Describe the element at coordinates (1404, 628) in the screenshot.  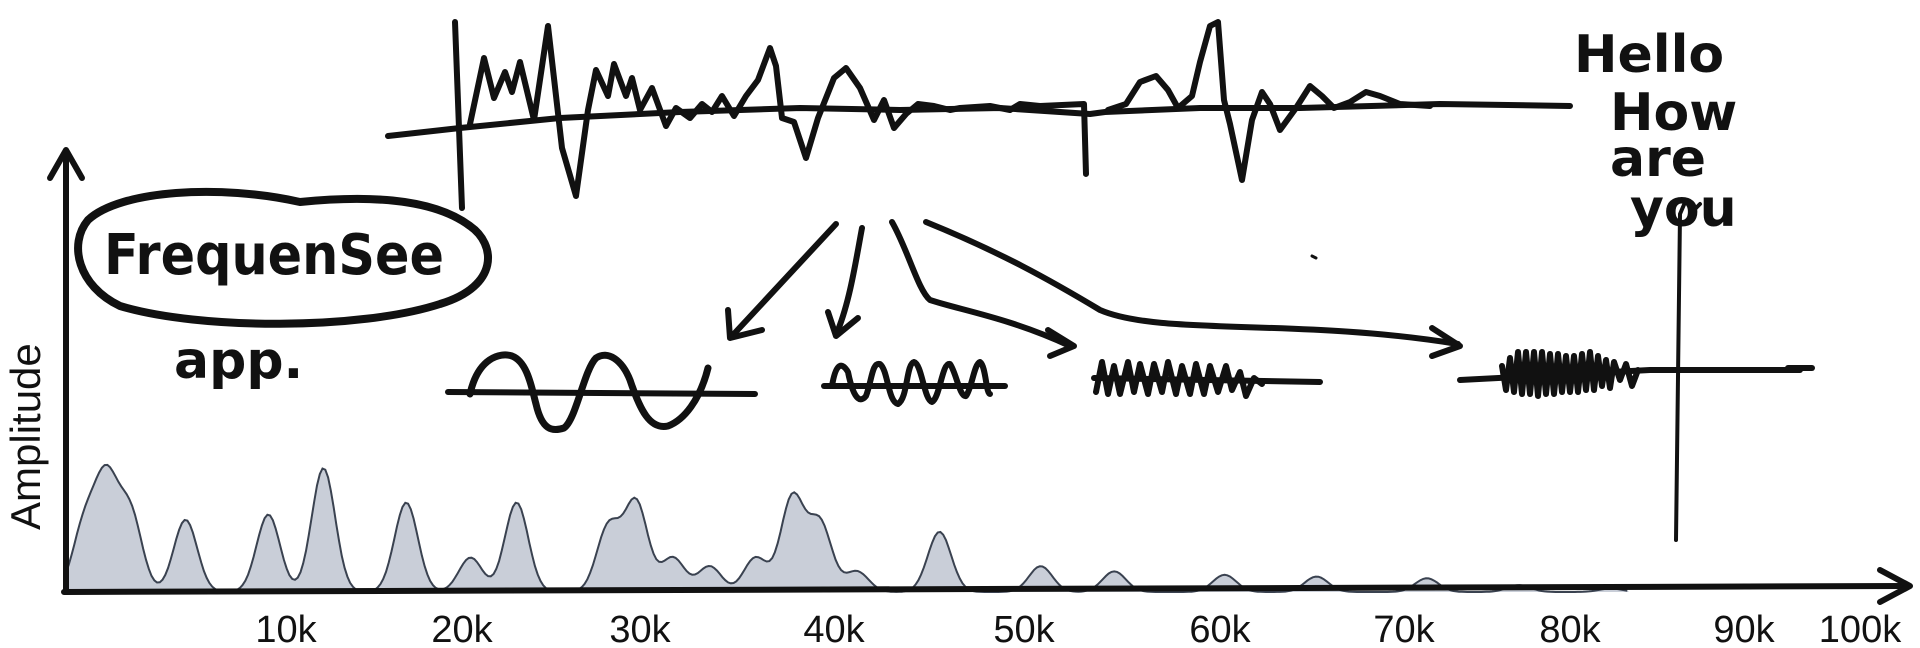
I see `x-tick-label: 70k` at that location.